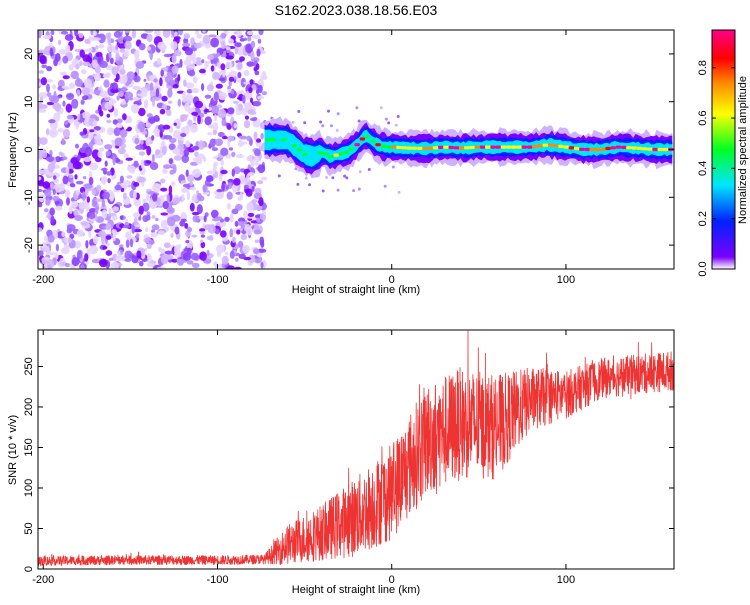  What do you see at coordinates (716, 168) in the screenshot?
I see `colorbar-axis: 0.0 0.2 0.4 0.6 0.8` at bounding box center [716, 168].